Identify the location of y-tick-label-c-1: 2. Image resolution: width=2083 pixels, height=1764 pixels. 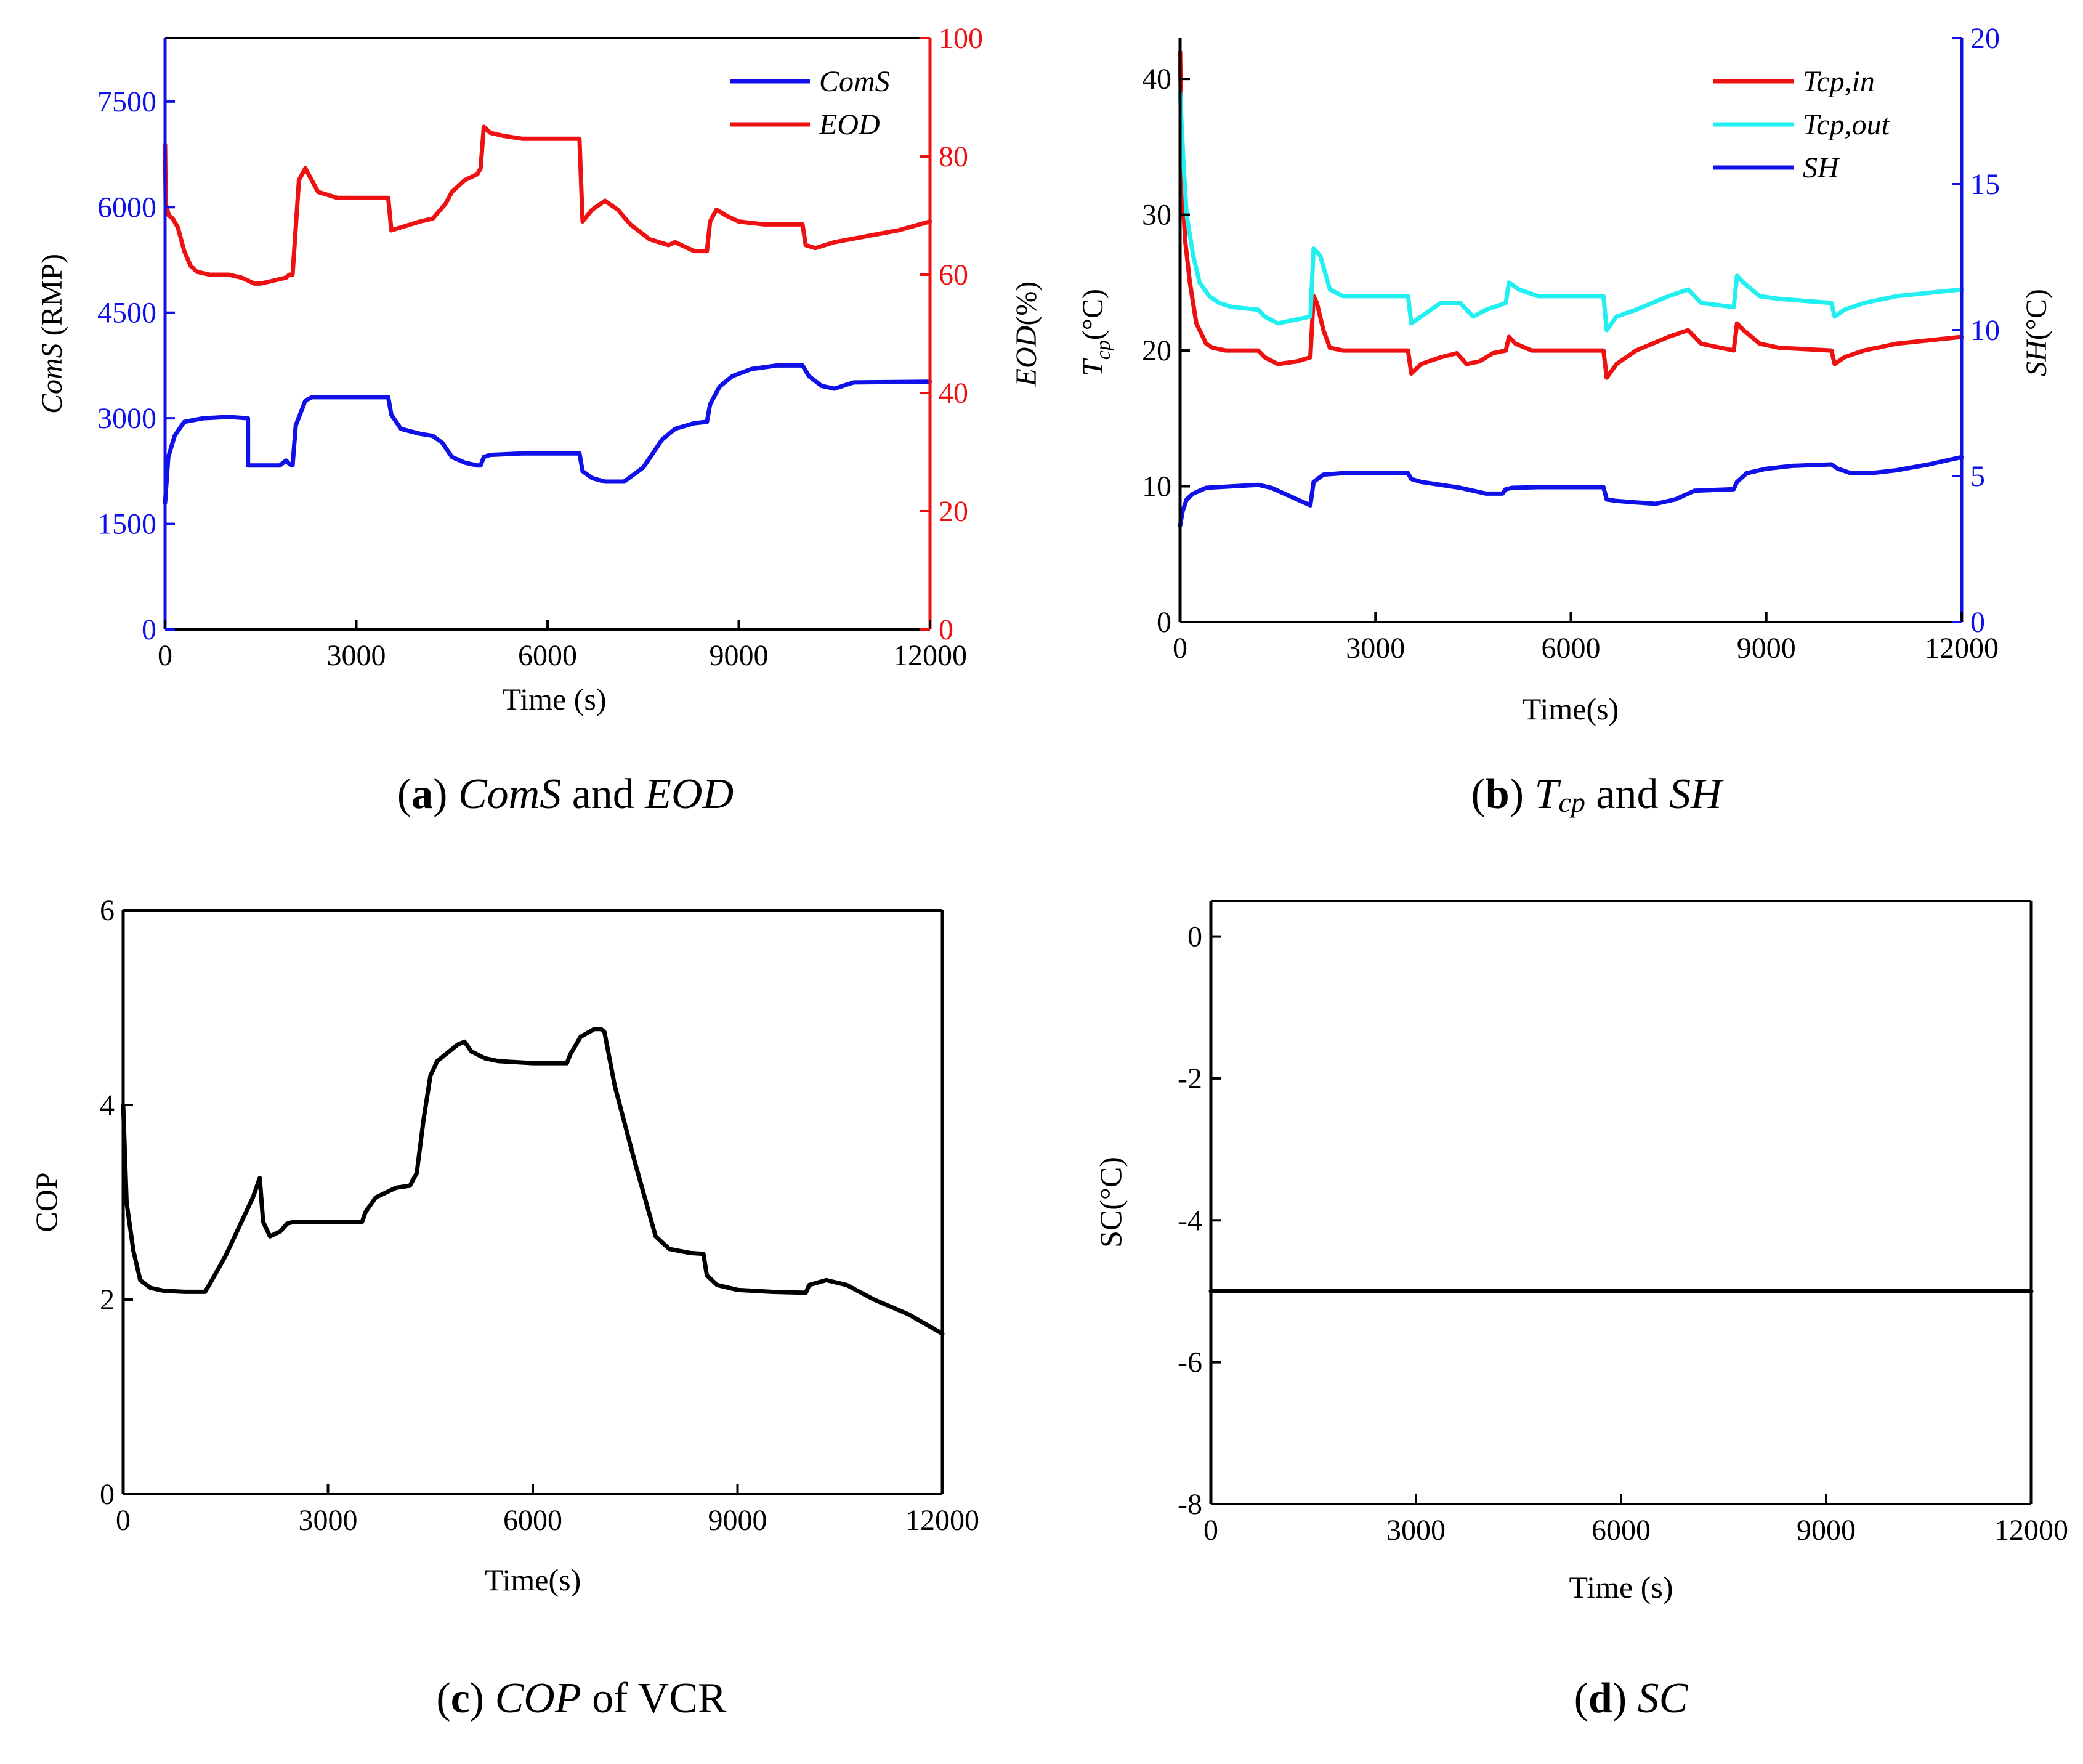
(107, 1300).